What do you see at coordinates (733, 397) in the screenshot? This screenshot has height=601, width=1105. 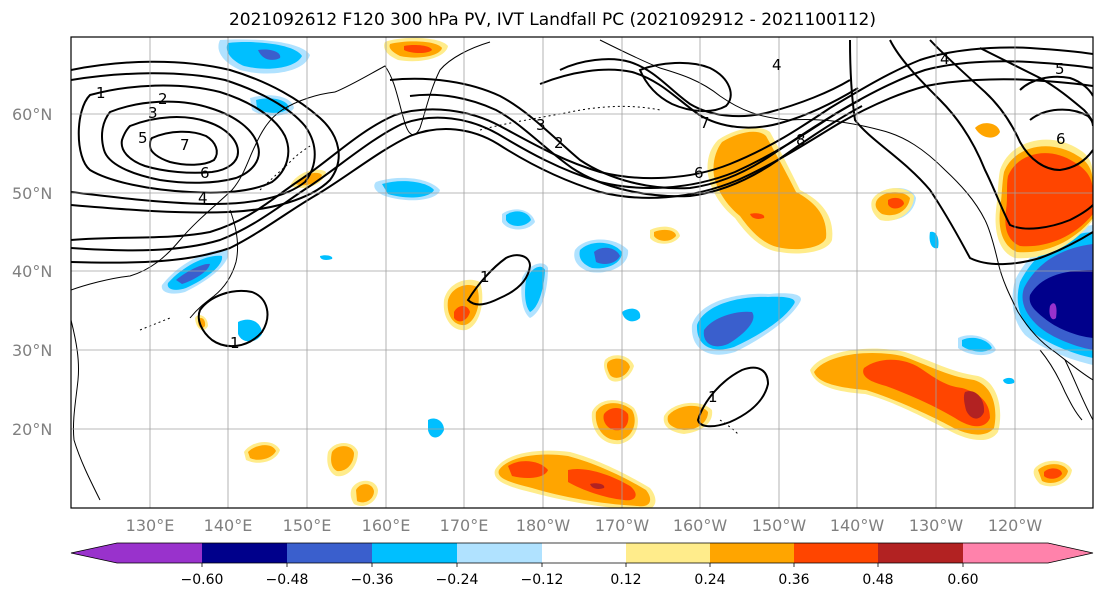 I see `contour-1-hawaii` at bounding box center [733, 397].